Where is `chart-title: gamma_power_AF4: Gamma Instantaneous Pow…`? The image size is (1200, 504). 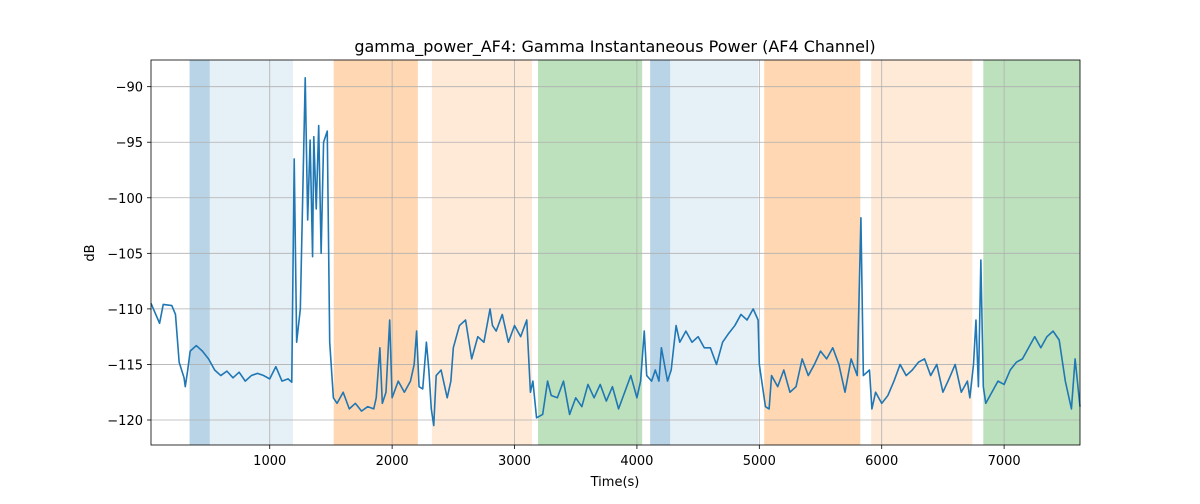
chart-title: gamma_power_AF4: Gamma Instantaneous Pow… is located at coordinates (614, 47).